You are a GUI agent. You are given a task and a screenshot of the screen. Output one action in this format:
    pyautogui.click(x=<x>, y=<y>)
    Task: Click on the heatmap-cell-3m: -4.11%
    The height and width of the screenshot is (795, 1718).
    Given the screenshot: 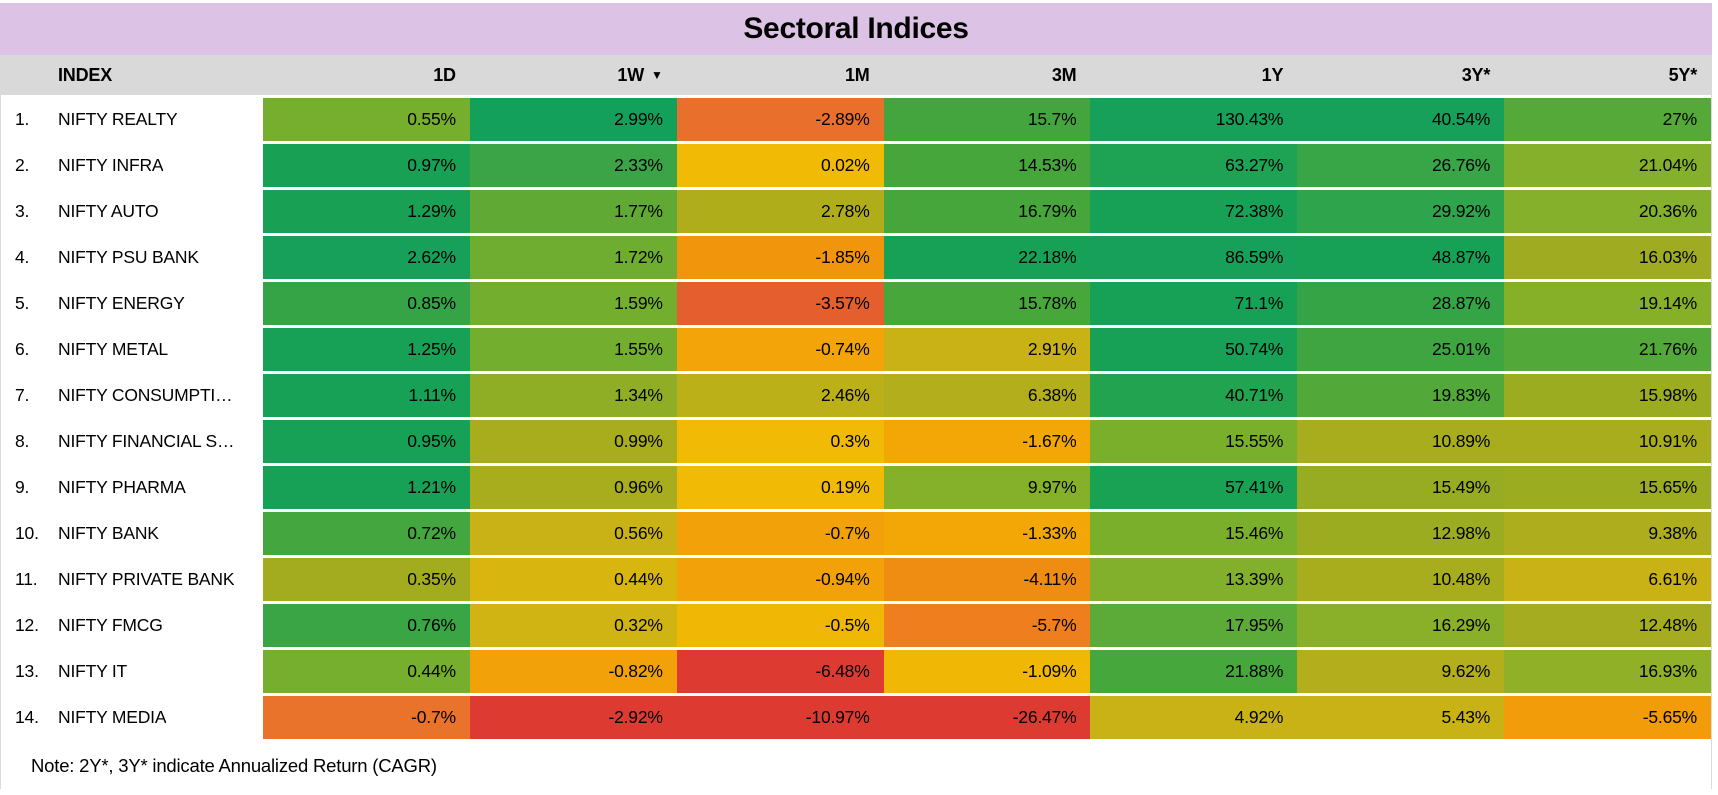 What is the action you would take?
    pyautogui.click(x=987, y=579)
    